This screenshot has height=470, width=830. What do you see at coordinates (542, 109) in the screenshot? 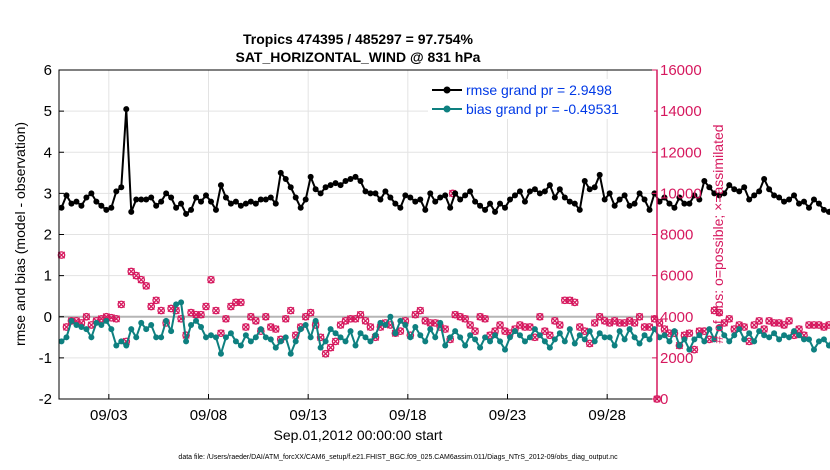
I see `legend-bias-label: bias grand pr = -0.49531` at bounding box center [542, 109].